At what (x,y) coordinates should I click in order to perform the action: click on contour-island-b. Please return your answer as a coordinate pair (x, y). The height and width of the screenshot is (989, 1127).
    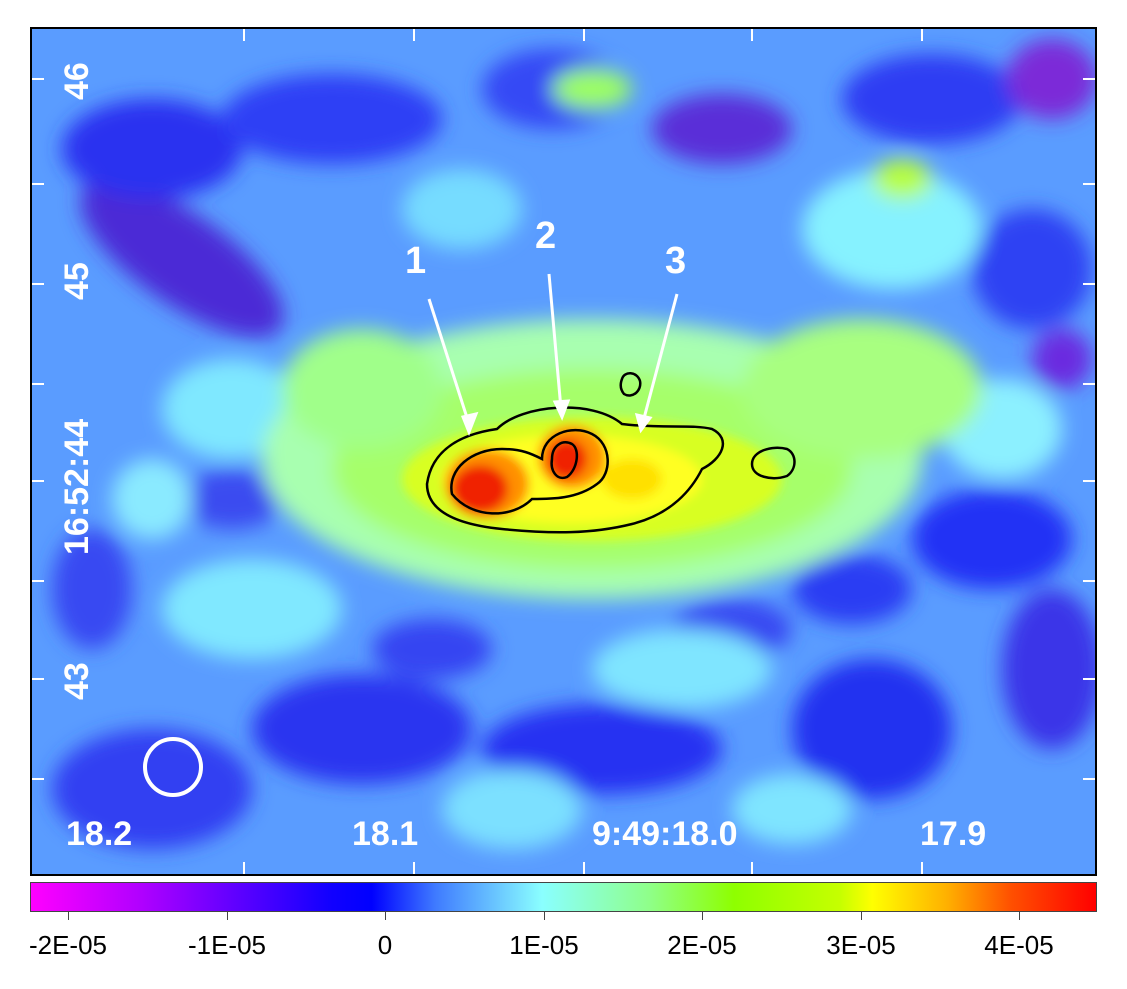
    Looking at the image, I should click on (773, 463).